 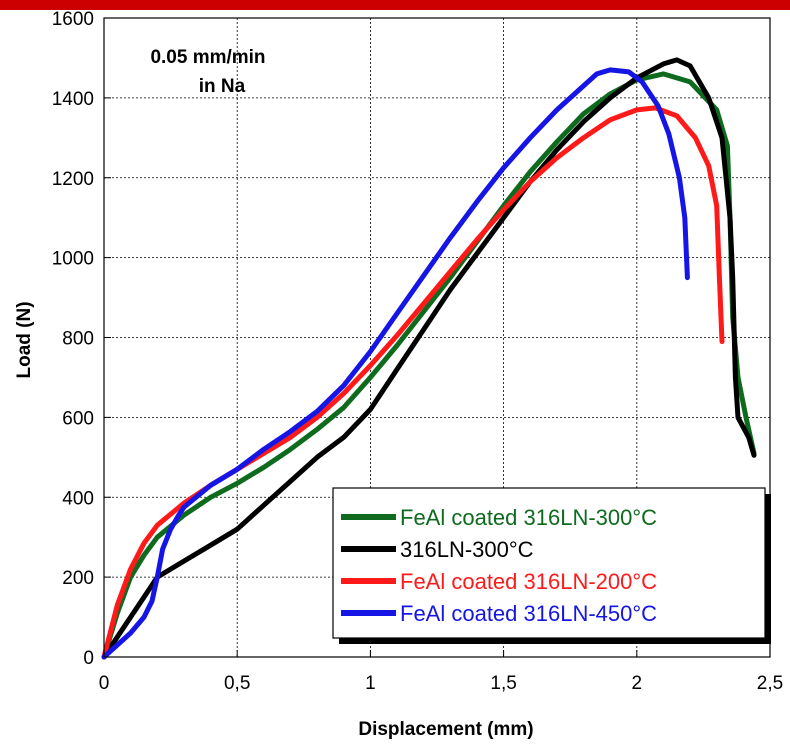 What do you see at coordinates (222, 86) in the screenshot?
I see `annotation-line-2: in Na` at bounding box center [222, 86].